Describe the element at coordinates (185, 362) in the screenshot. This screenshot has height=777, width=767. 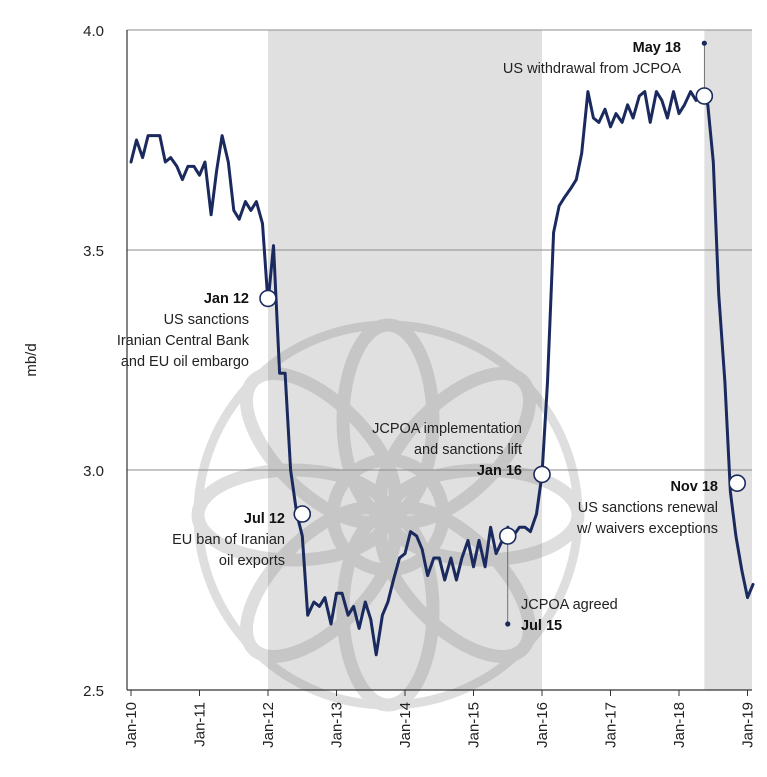
I see `annotation-text: and EU oil embargo` at that location.